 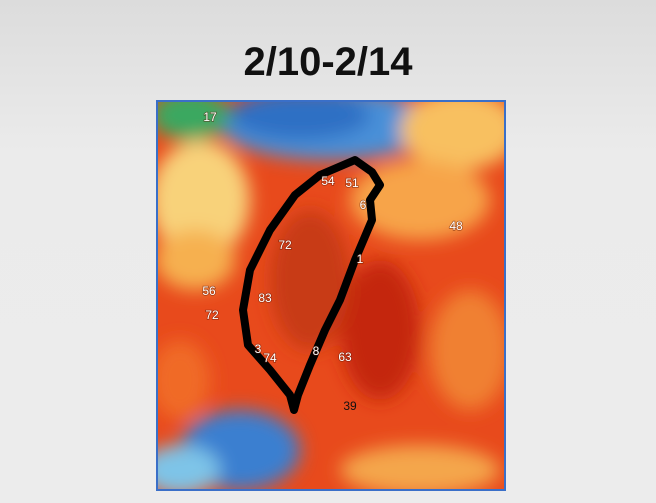 I want to click on map-value-label: 83, so click(x=265, y=298).